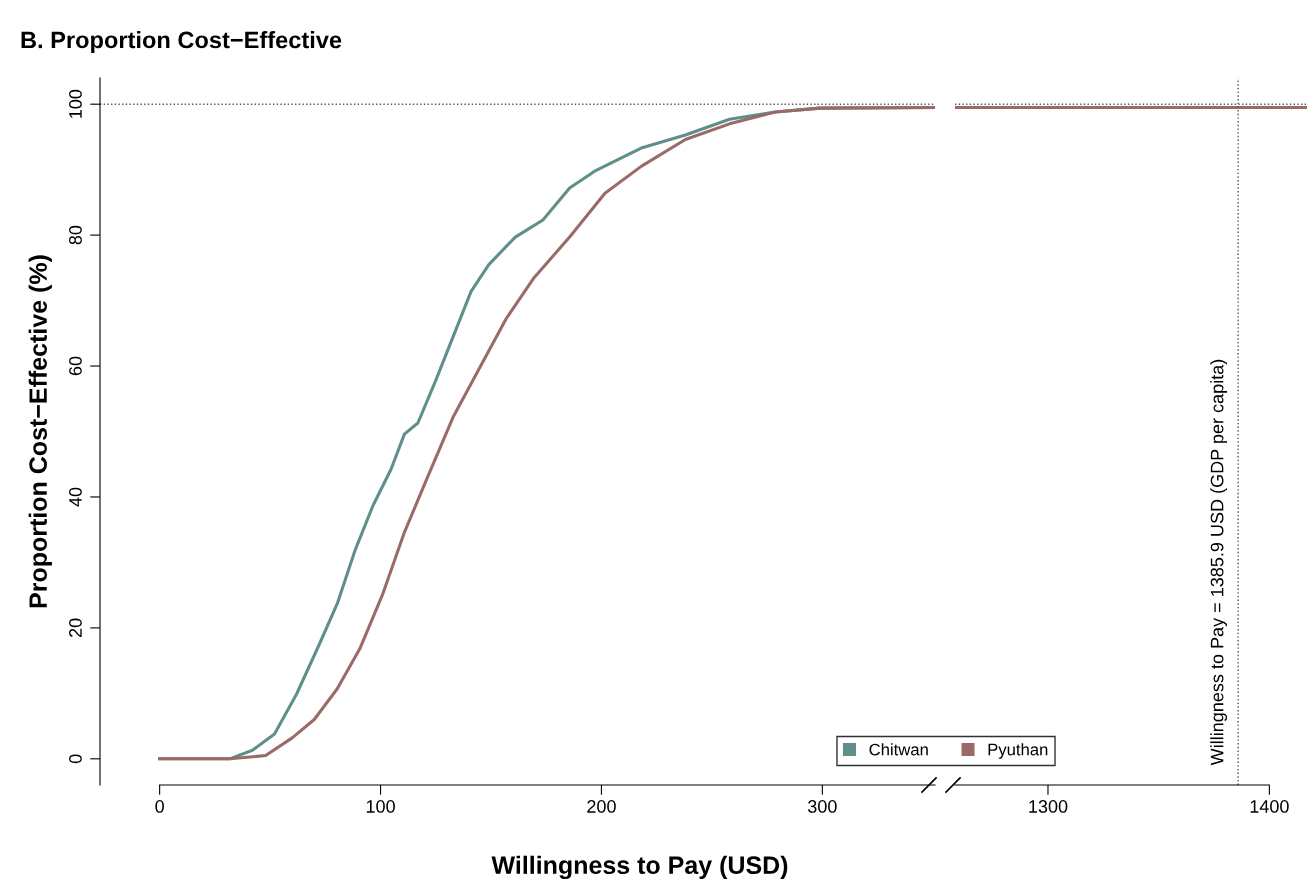  What do you see at coordinates (601, 806) in the screenshot?
I see `x-tick-label: 200` at bounding box center [601, 806].